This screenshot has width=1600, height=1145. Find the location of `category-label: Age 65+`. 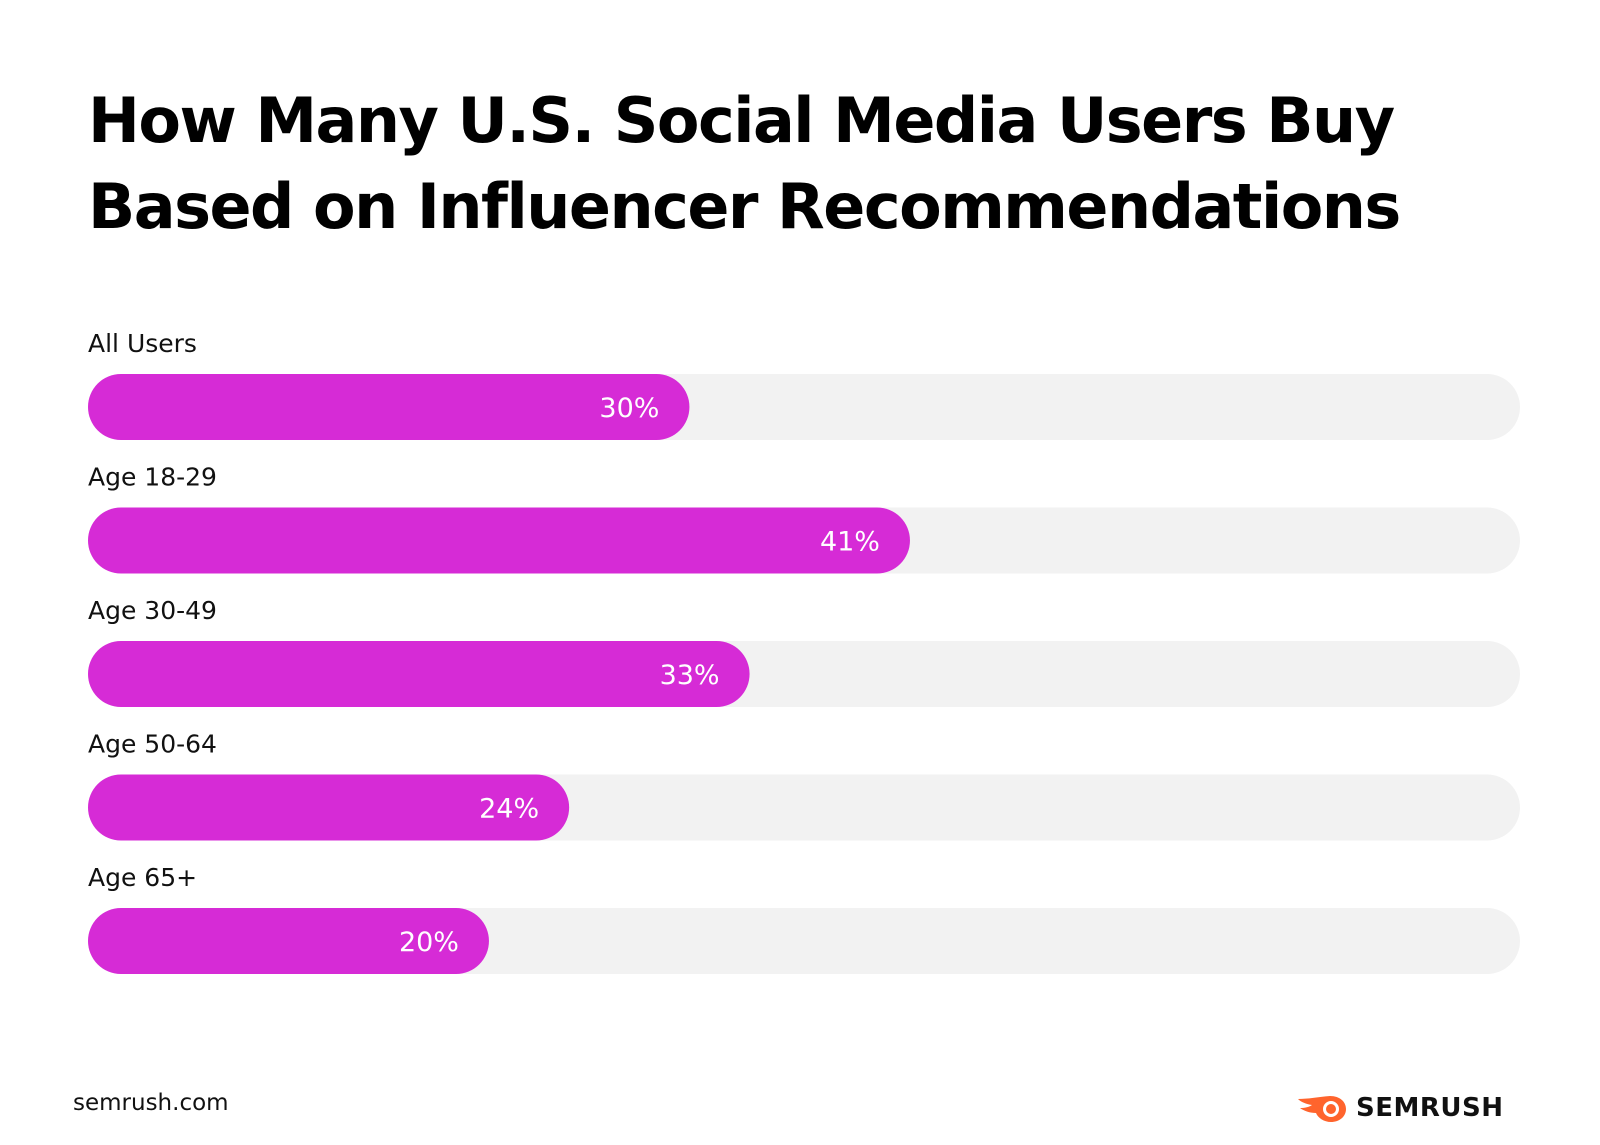

category-label: Age 65+ is located at coordinates (142, 877).